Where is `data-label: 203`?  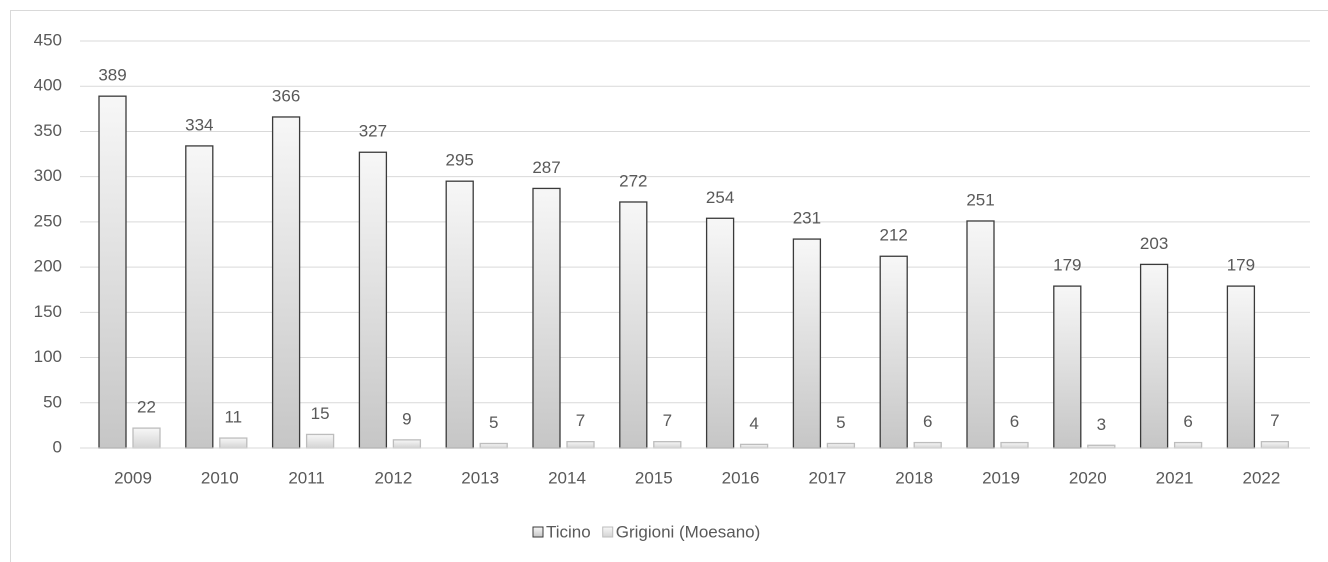 data-label: 203 is located at coordinates (1154, 243).